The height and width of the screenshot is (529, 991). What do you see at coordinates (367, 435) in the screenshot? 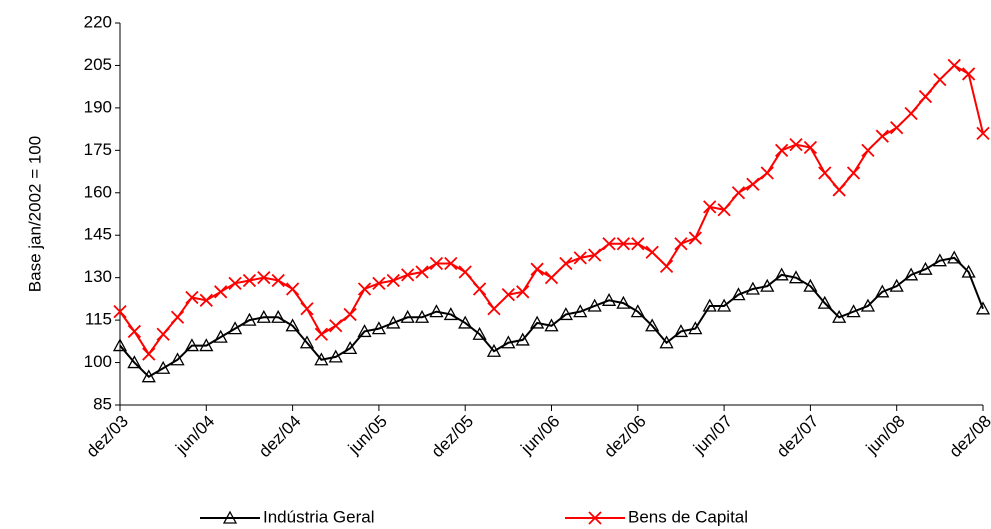
I see `x-tick-label: jun/05` at bounding box center [367, 435].